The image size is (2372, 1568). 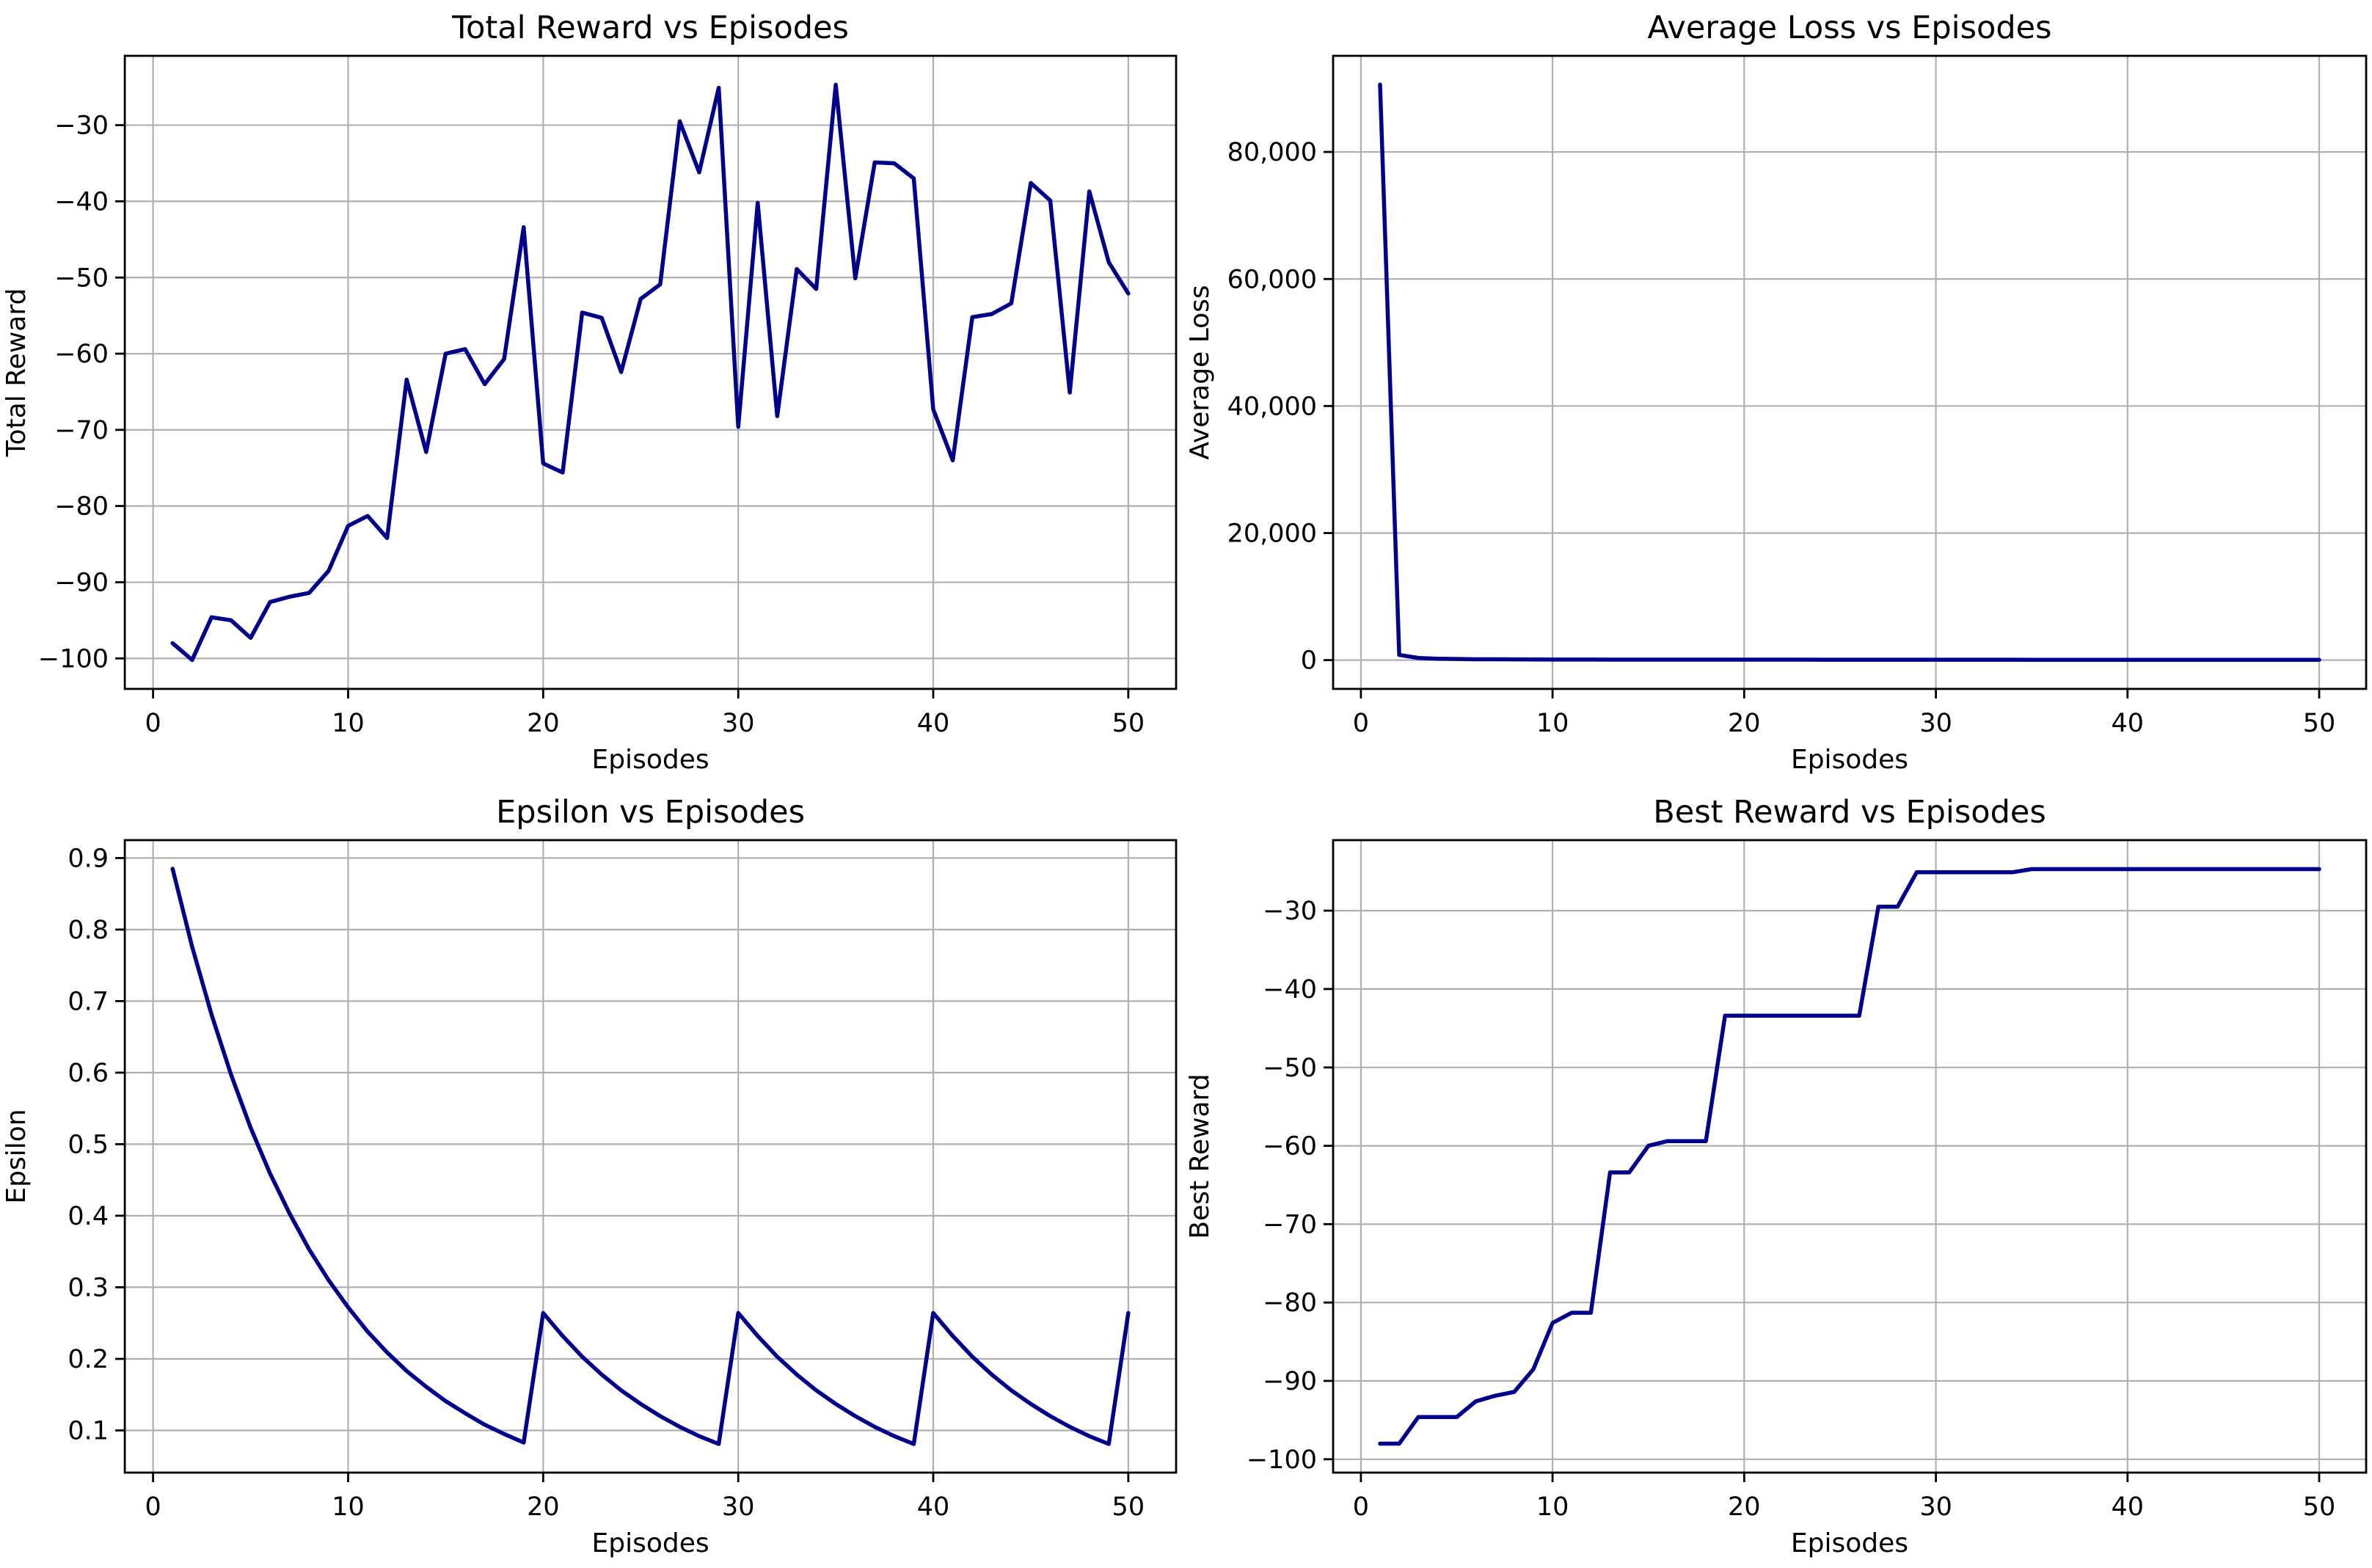 What do you see at coordinates (650, 813) in the screenshot?
I see `epsilon-title: Epsilon vs Episodes` at bounding box center [650, 813].